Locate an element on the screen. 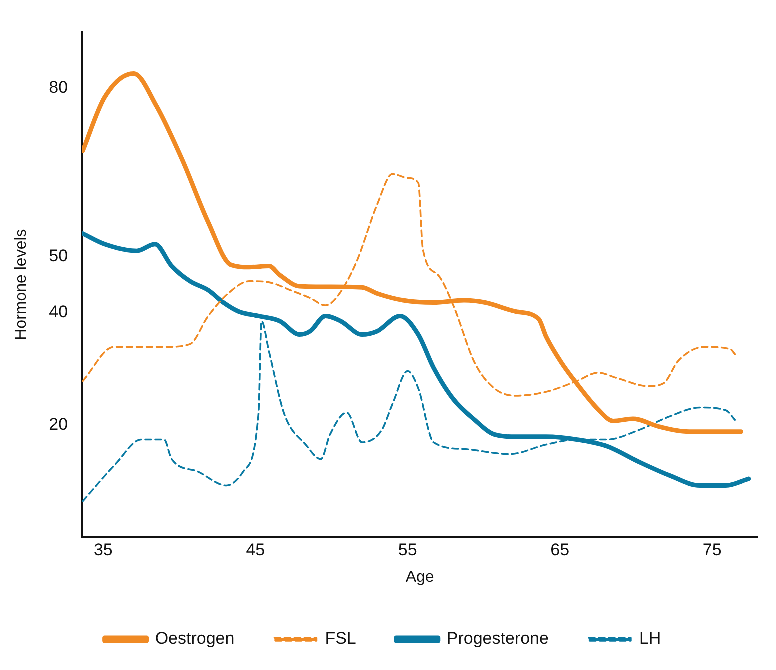 Image resolution: width=776 pixels, height=670 pixels. y-tick-label: 50 is located at coordinates (58, 256).